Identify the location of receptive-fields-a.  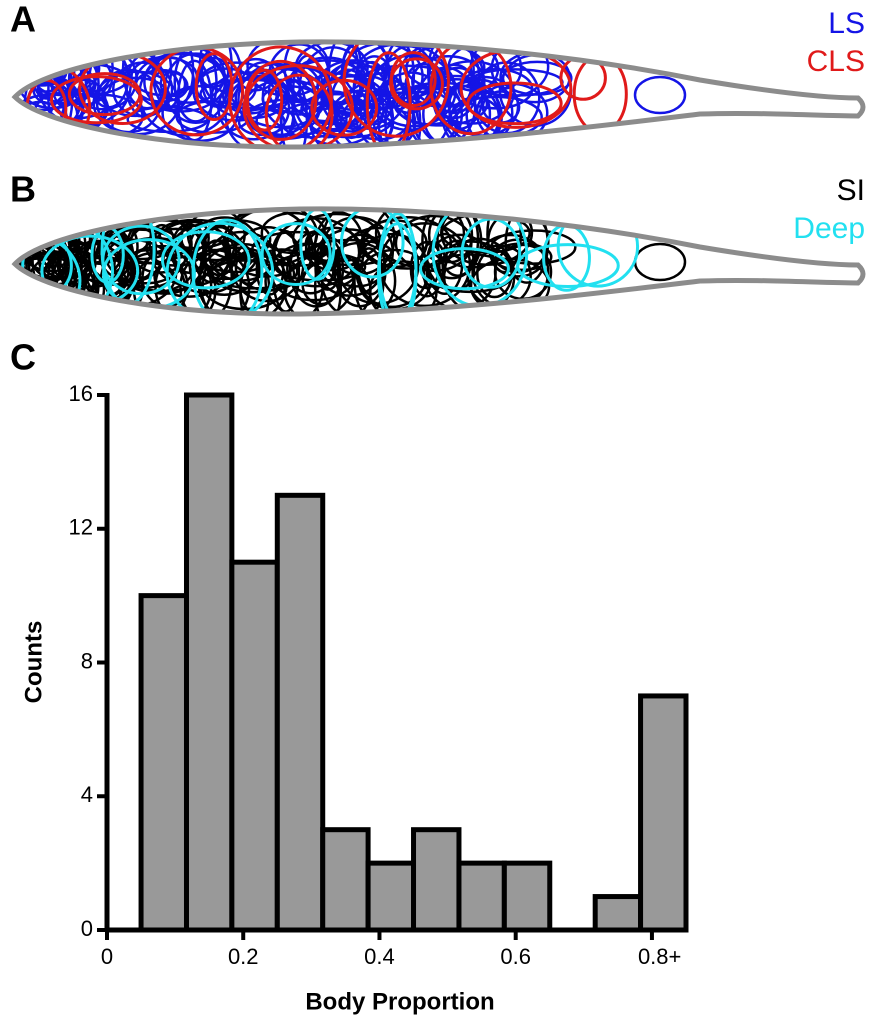
(351, 94).